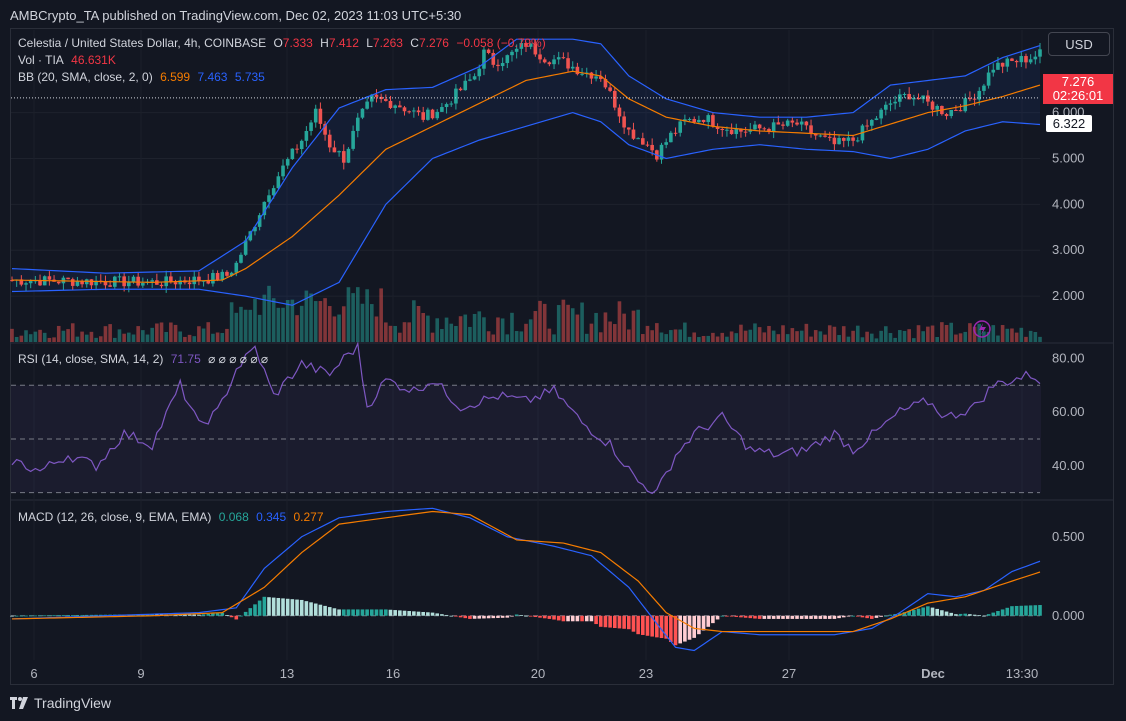  What do you see at coordinates (271, 517) in the screenshot?
I see `macd-line-value: 0.345` at bounding box center [271, 517].